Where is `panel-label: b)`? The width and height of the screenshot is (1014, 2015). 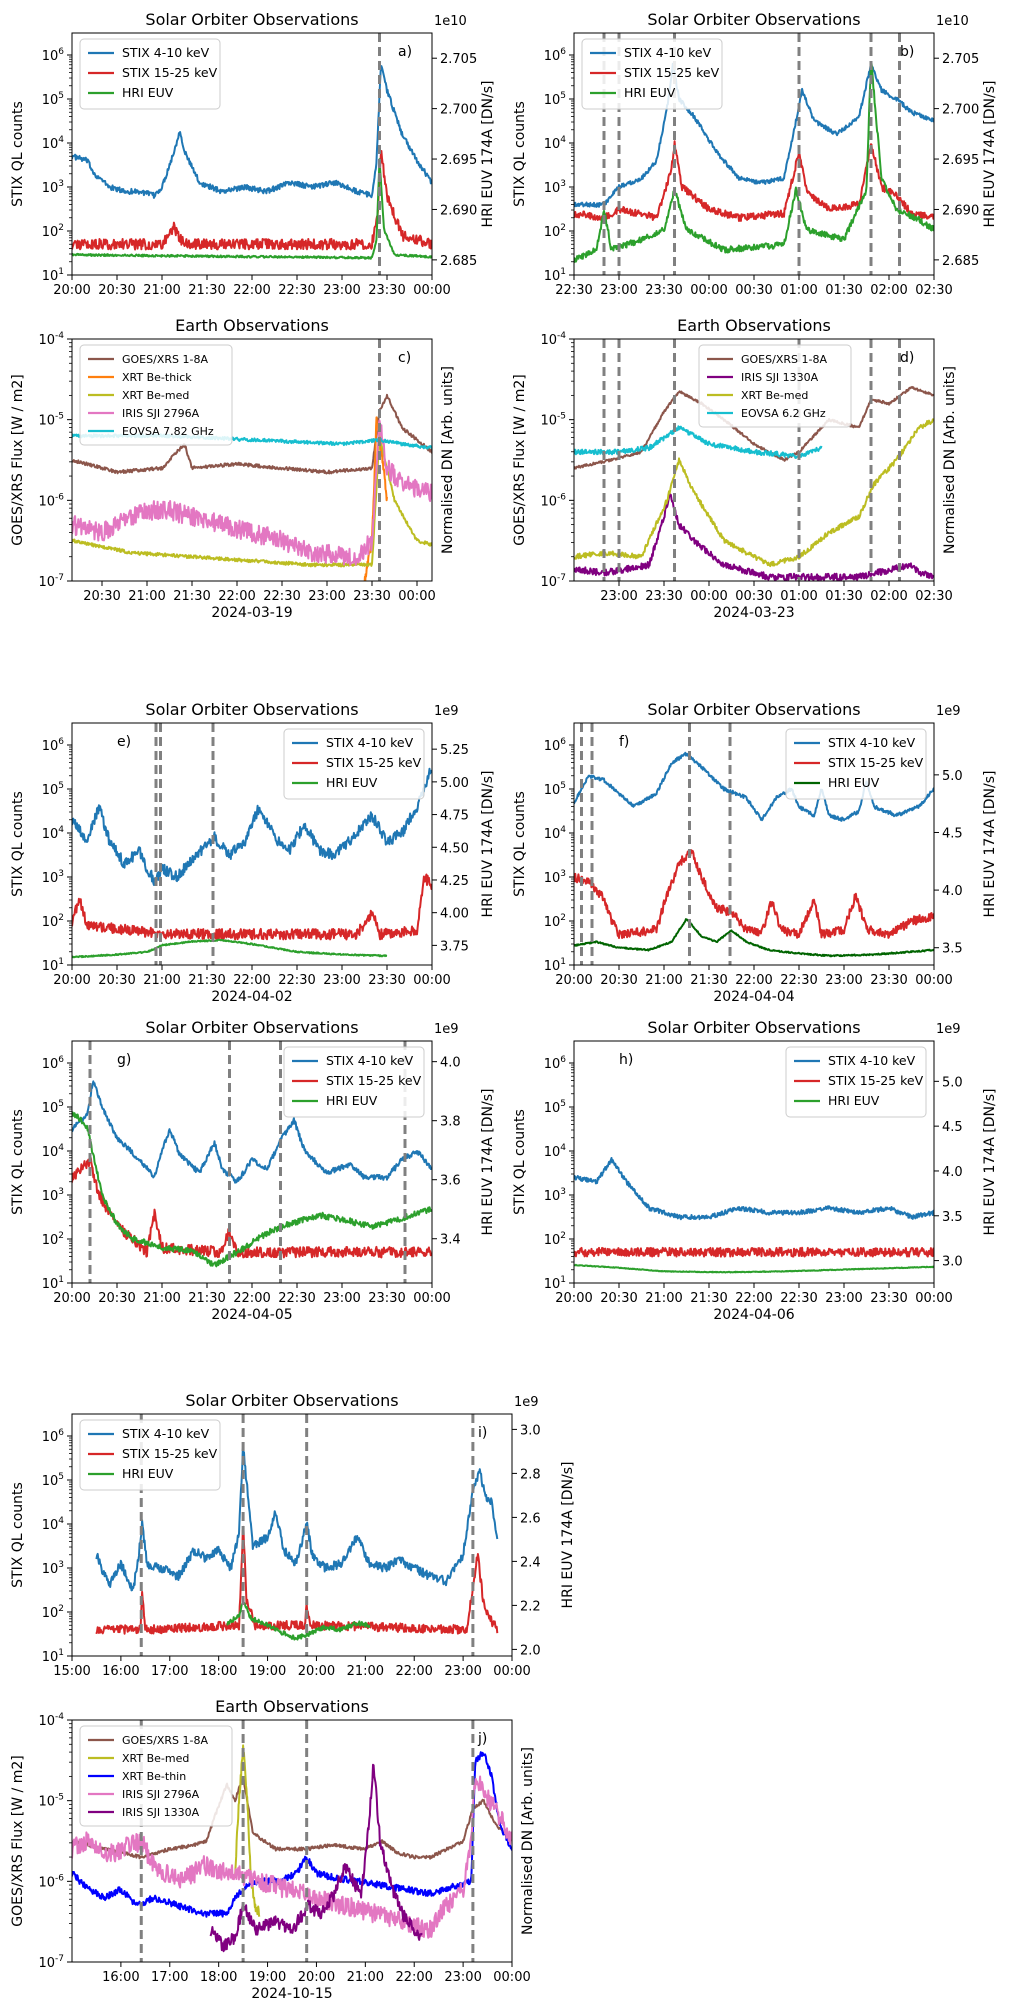
panel-label: b) is located at coordinates (907, 52).